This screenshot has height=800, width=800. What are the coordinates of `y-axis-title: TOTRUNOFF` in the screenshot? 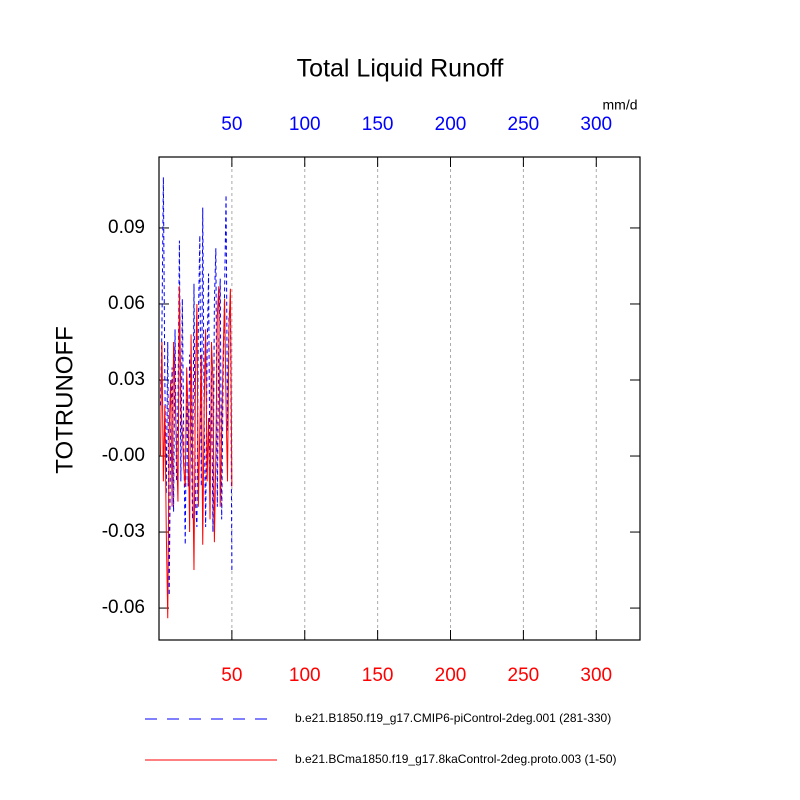 It's located at (64, 400).